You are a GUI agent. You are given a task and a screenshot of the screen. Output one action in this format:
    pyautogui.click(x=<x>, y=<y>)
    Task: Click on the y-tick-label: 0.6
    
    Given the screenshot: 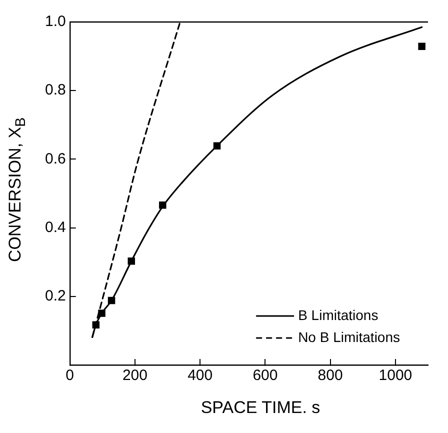 What is the action you would take?
    pyautogui.click(x=55, y=159)
    